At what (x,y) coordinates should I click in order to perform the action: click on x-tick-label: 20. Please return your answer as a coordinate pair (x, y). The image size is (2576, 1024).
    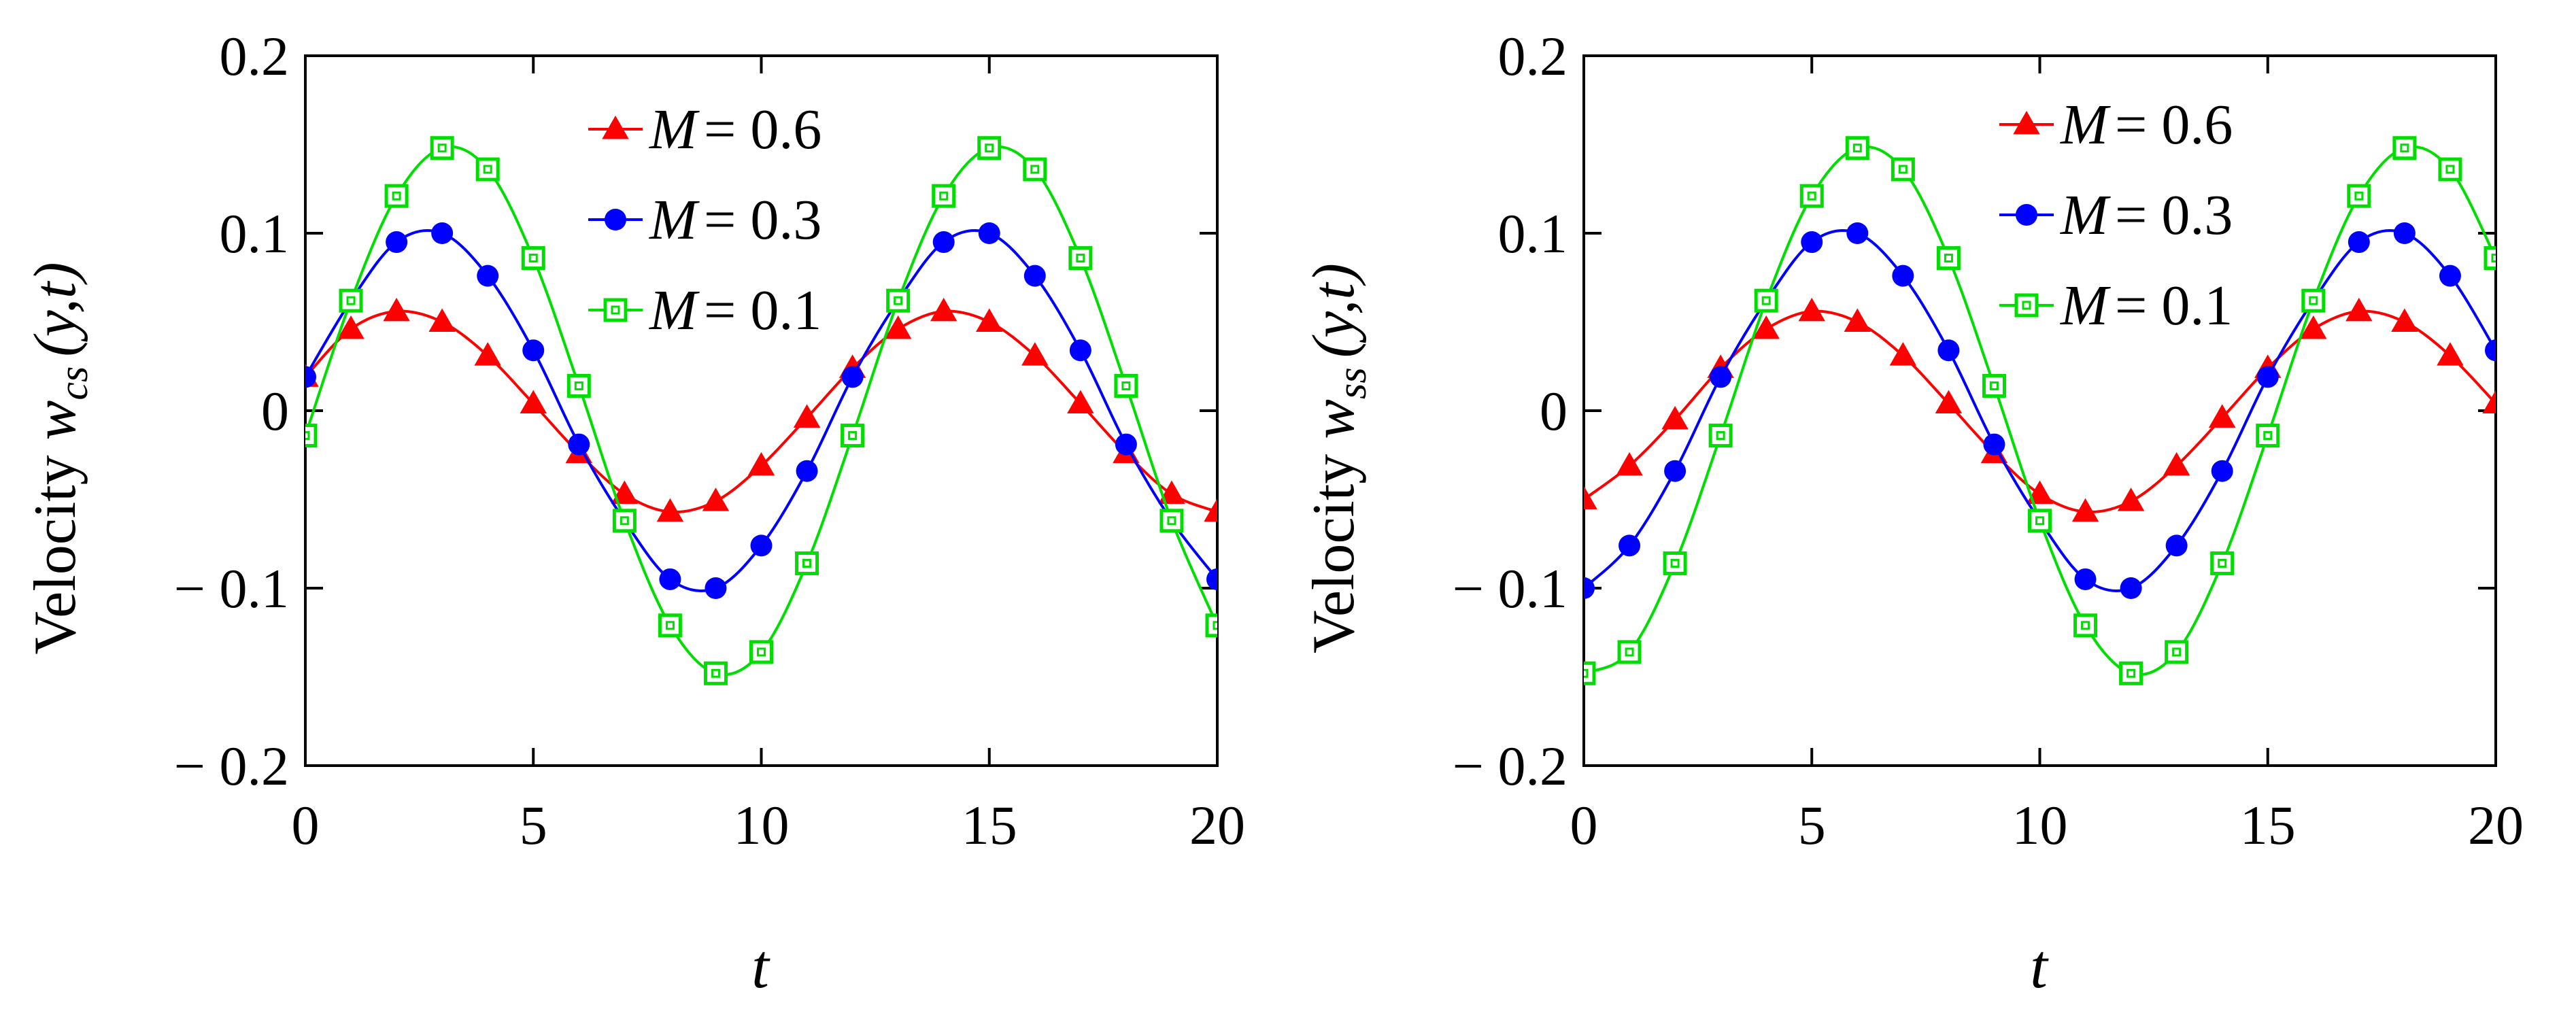
    Looking at the image, I should click on (1217, 825).